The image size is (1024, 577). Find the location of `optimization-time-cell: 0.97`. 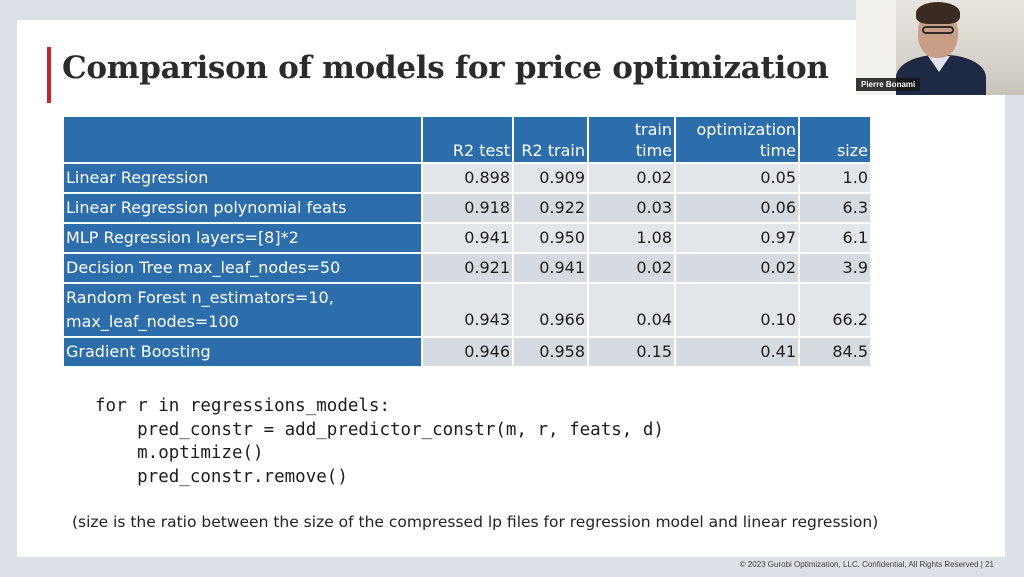

optimization-time-cell: 0.97 is located at coordinates (737, 238).